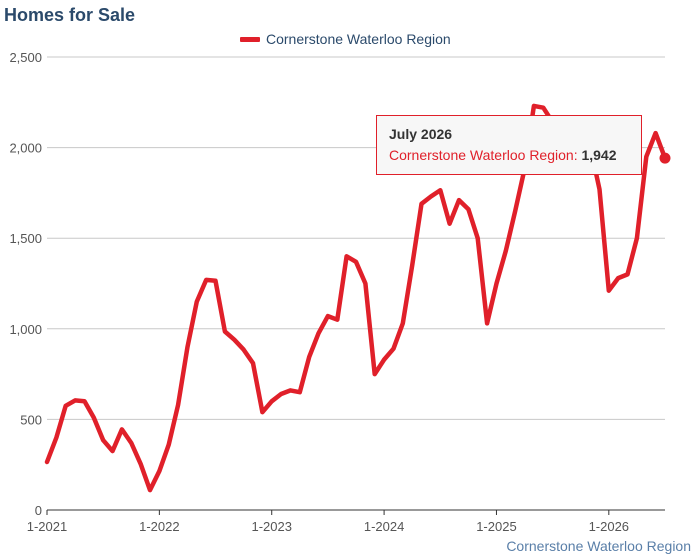 The height and width of the screenshot is (555, 697). Describe the element at coordinates (665, 158) in the screenshot. I see `highlight-point` at that location.